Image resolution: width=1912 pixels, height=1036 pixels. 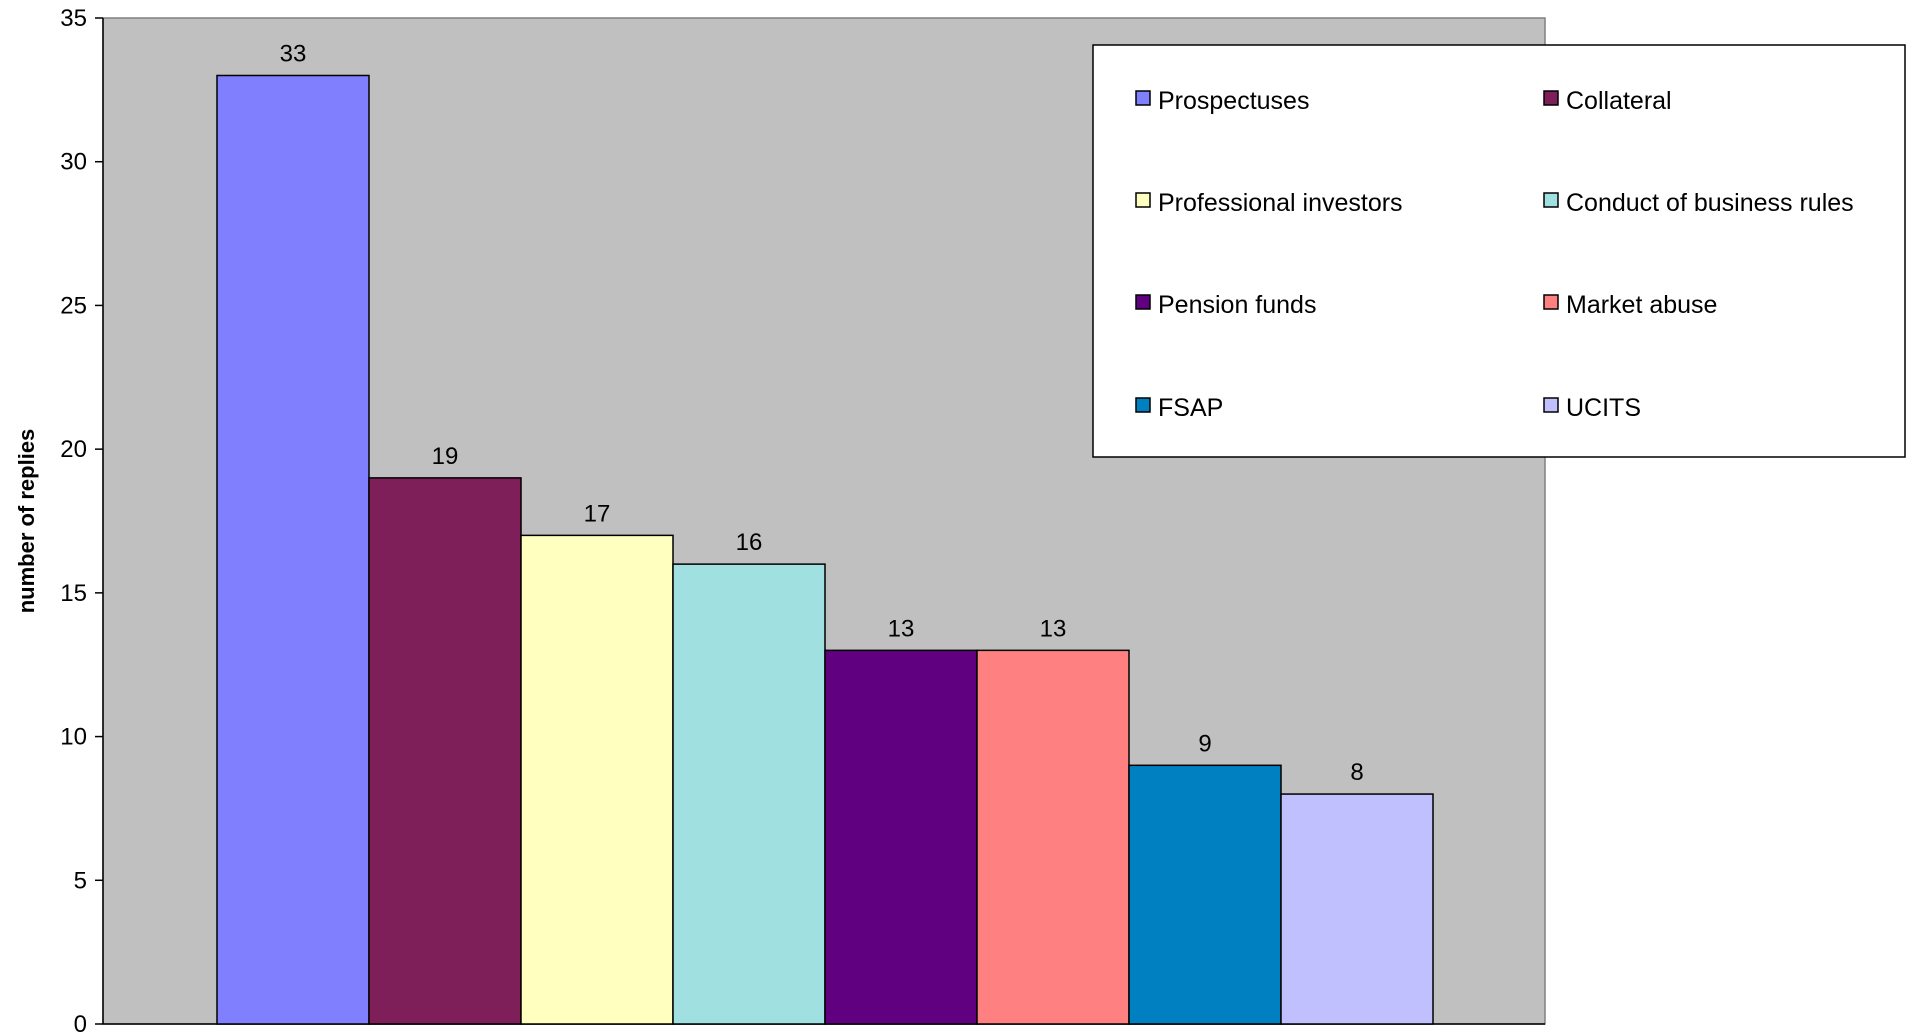 I want to click on y-tick-label: 0, so click(x=80, y=1023).